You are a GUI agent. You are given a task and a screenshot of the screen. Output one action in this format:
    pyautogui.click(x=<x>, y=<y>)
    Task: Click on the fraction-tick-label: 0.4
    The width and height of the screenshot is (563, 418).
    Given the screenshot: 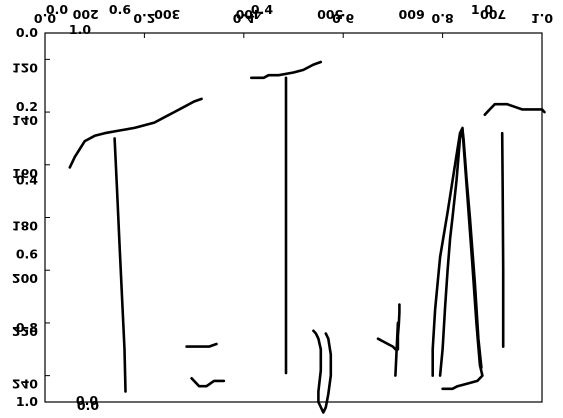 What is the action you would take?
    pyautogui.click(x=27, y=180)
    